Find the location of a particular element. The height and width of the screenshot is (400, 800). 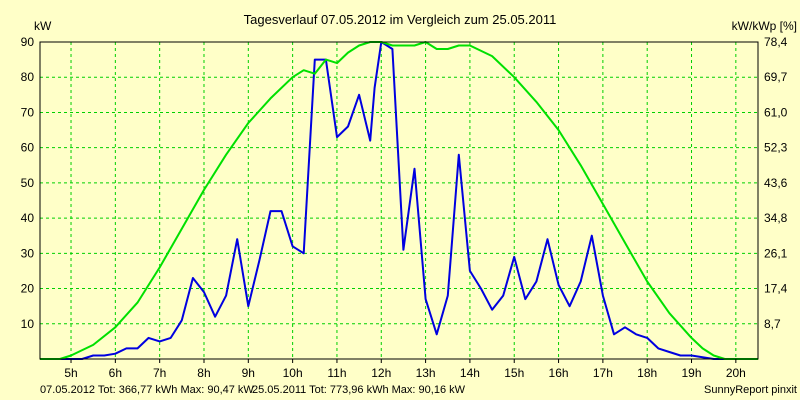

y-tick-label-right: 61,0 is located at coordinates (776, 112).